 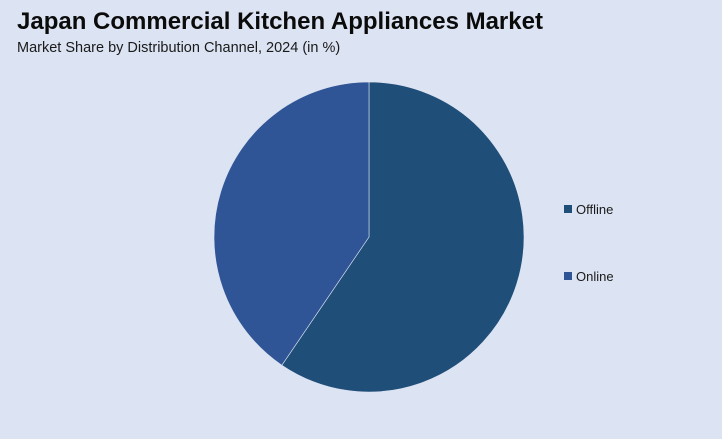 I want to click on pie-slice-online, so click(x=291, y=223).